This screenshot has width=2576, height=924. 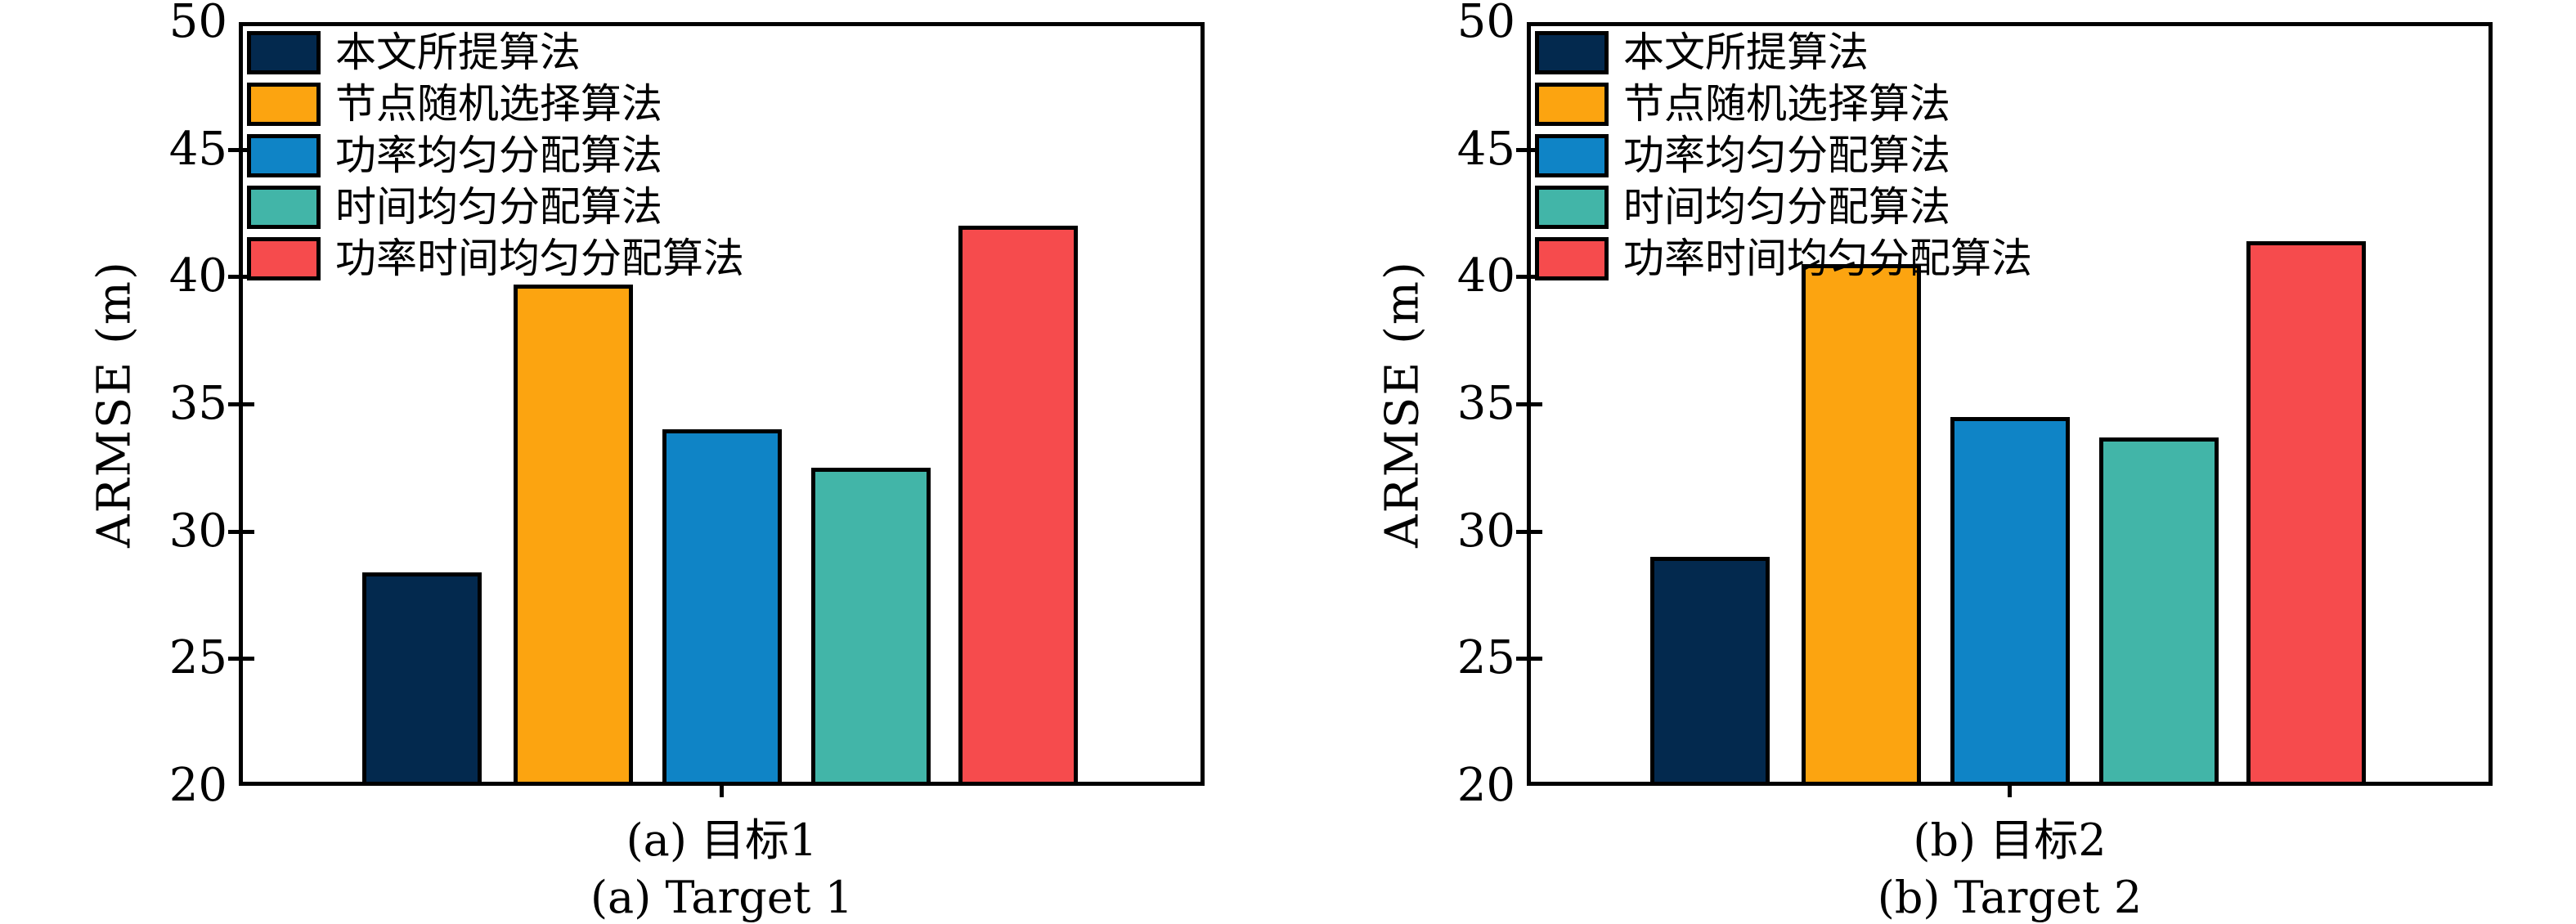 What do you see at coordinates (722, 897) in the screenshot?
I see `caption-english: (a) Target 1` at bounding box center [722, 897].